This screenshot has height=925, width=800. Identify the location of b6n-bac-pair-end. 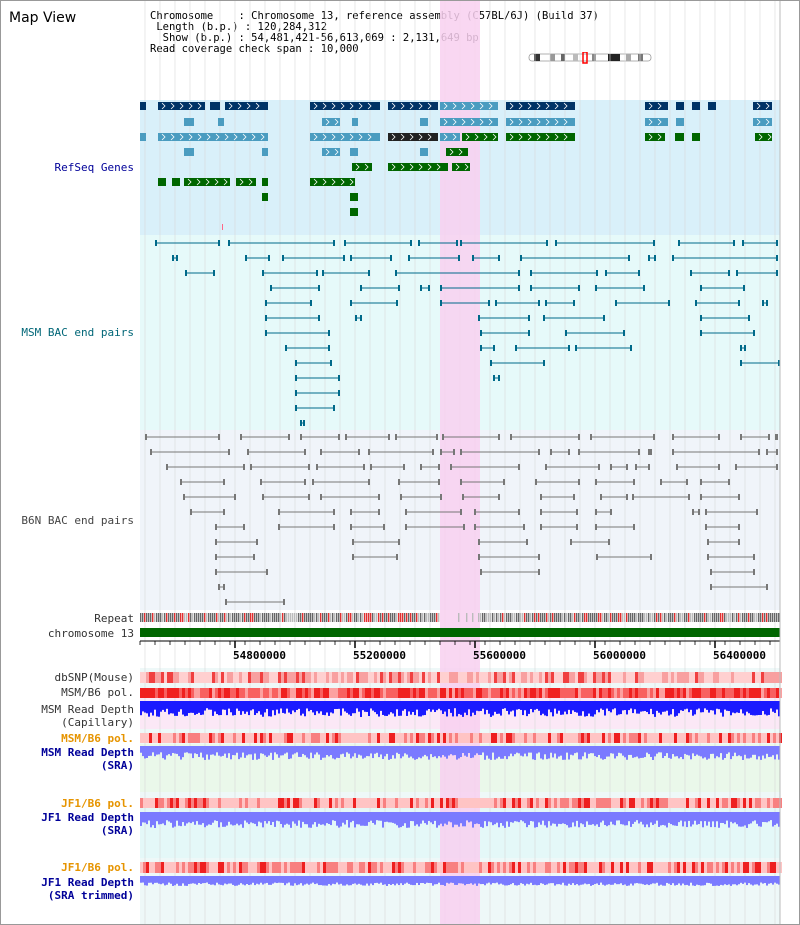
(279, 527).